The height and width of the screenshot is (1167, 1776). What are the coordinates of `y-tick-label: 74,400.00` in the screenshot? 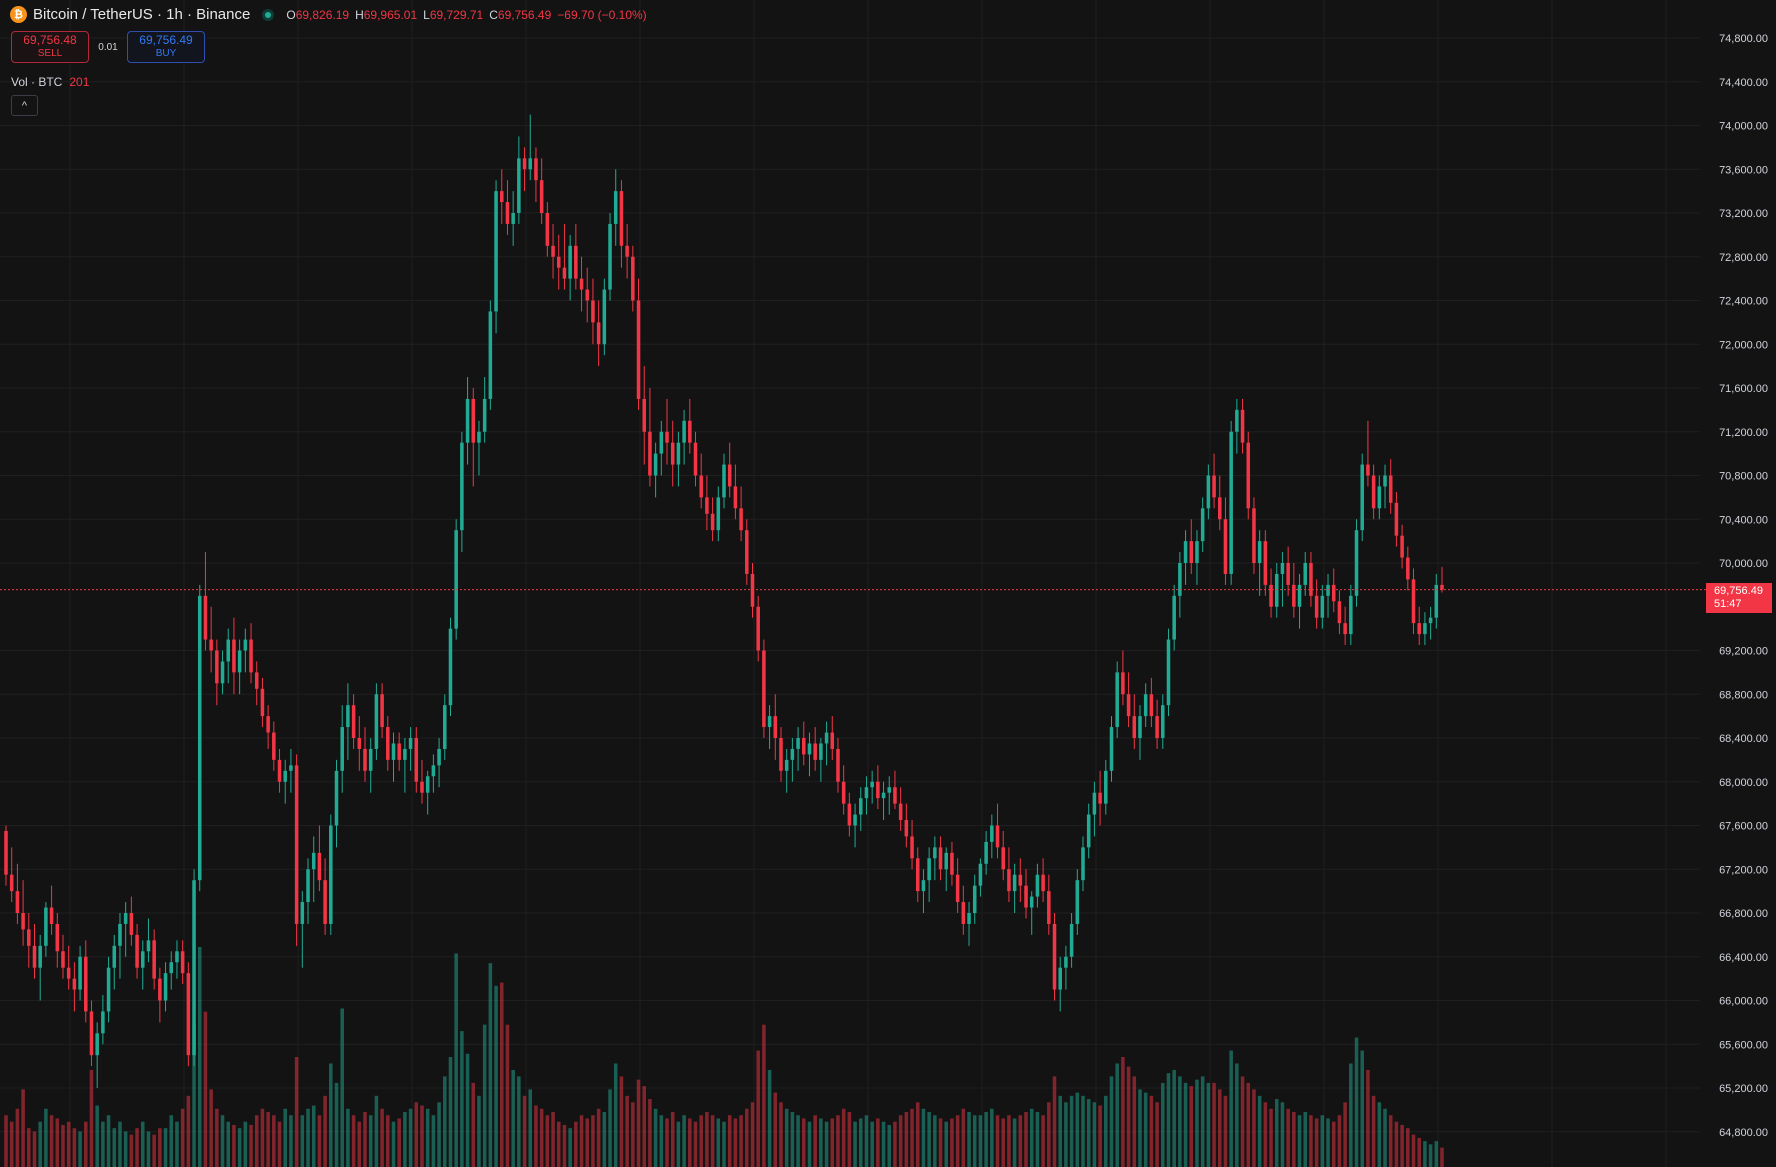 It's located at (1743, 83).